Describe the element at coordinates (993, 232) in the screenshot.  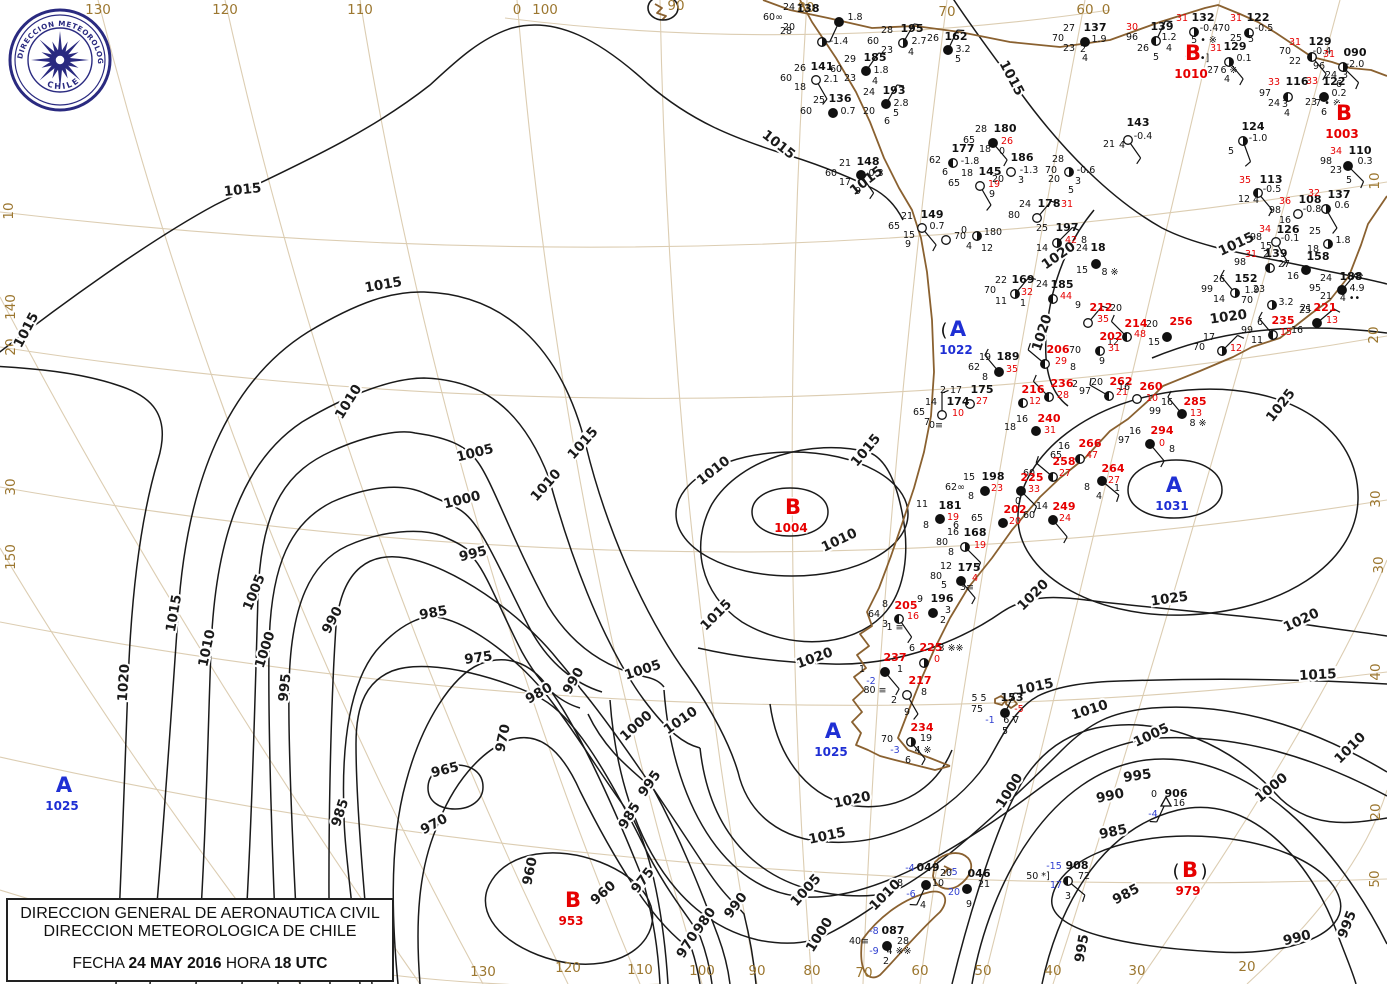
I see `station-value-label: 180` at that location.